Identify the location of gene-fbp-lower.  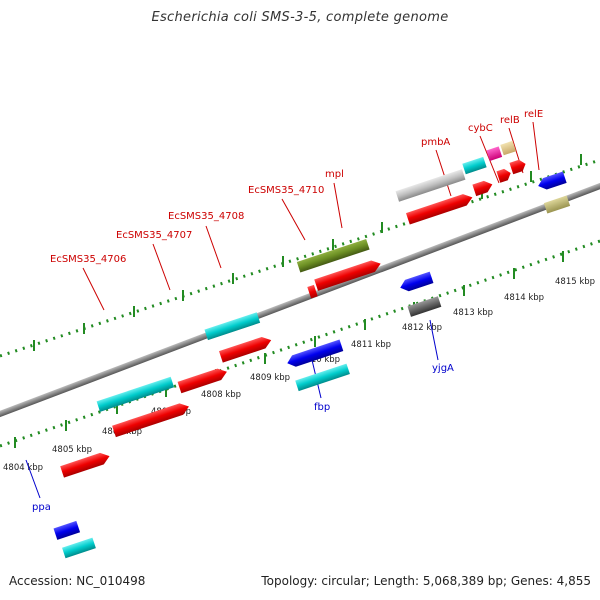
(322, 377).